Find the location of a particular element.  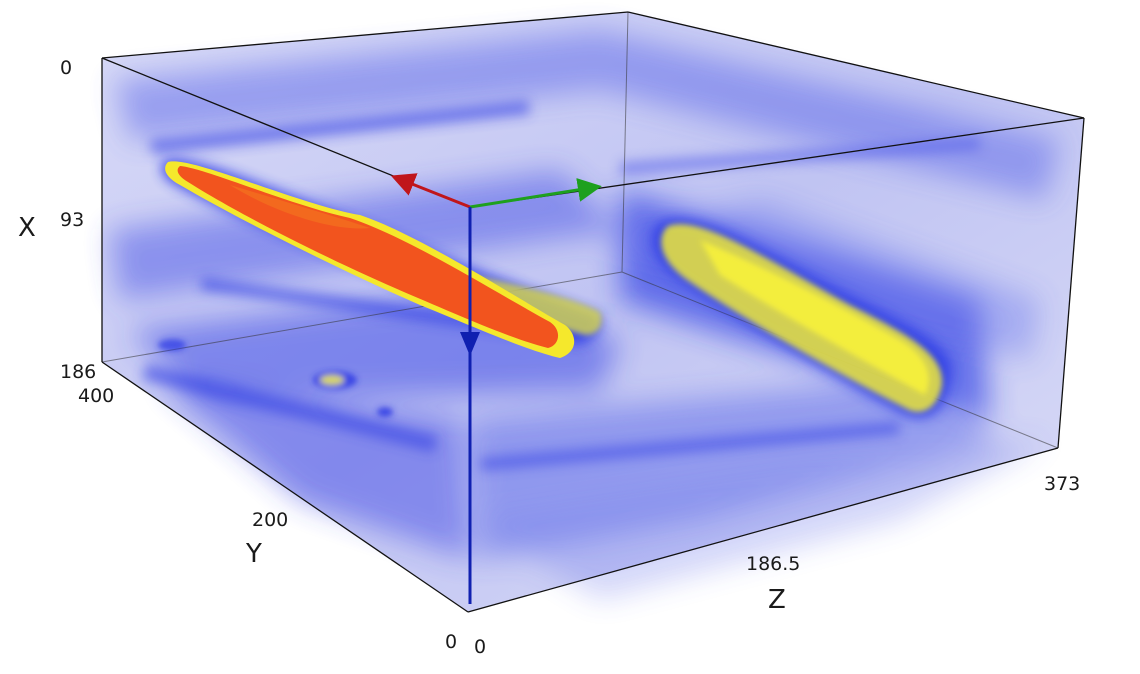

z-tick-2: 373 is located at coordinates (1062, 484).